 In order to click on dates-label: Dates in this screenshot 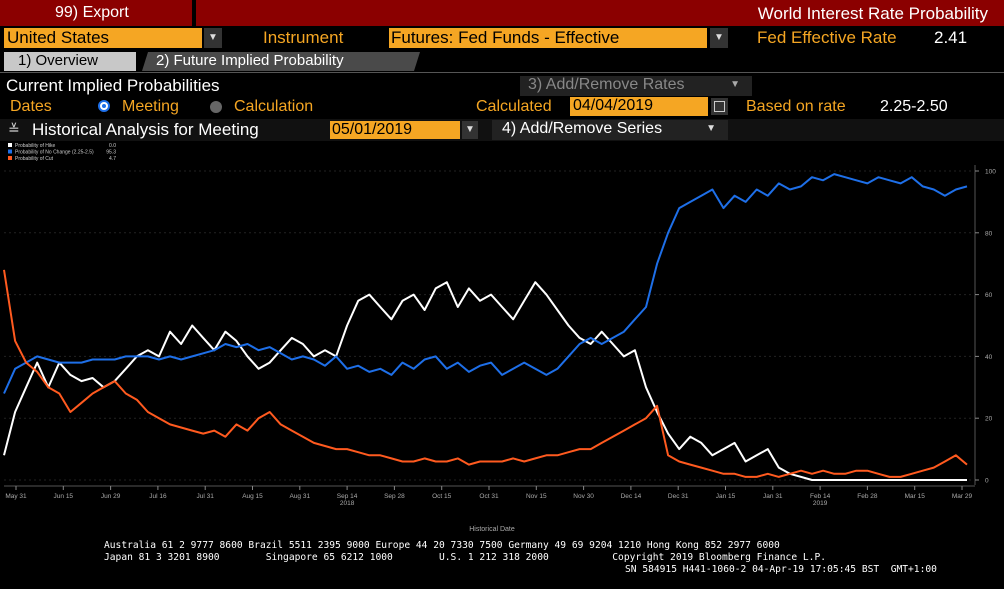, I will do `click(31, 106)`.